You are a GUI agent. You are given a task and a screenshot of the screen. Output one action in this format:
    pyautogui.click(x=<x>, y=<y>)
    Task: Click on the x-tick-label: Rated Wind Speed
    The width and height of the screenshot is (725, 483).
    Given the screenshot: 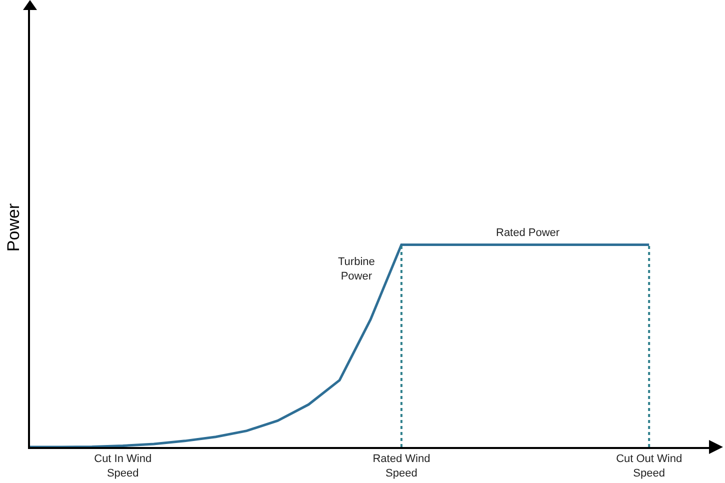 What is the action you would take?
    pyautogui.click(x=401, y=466)
    